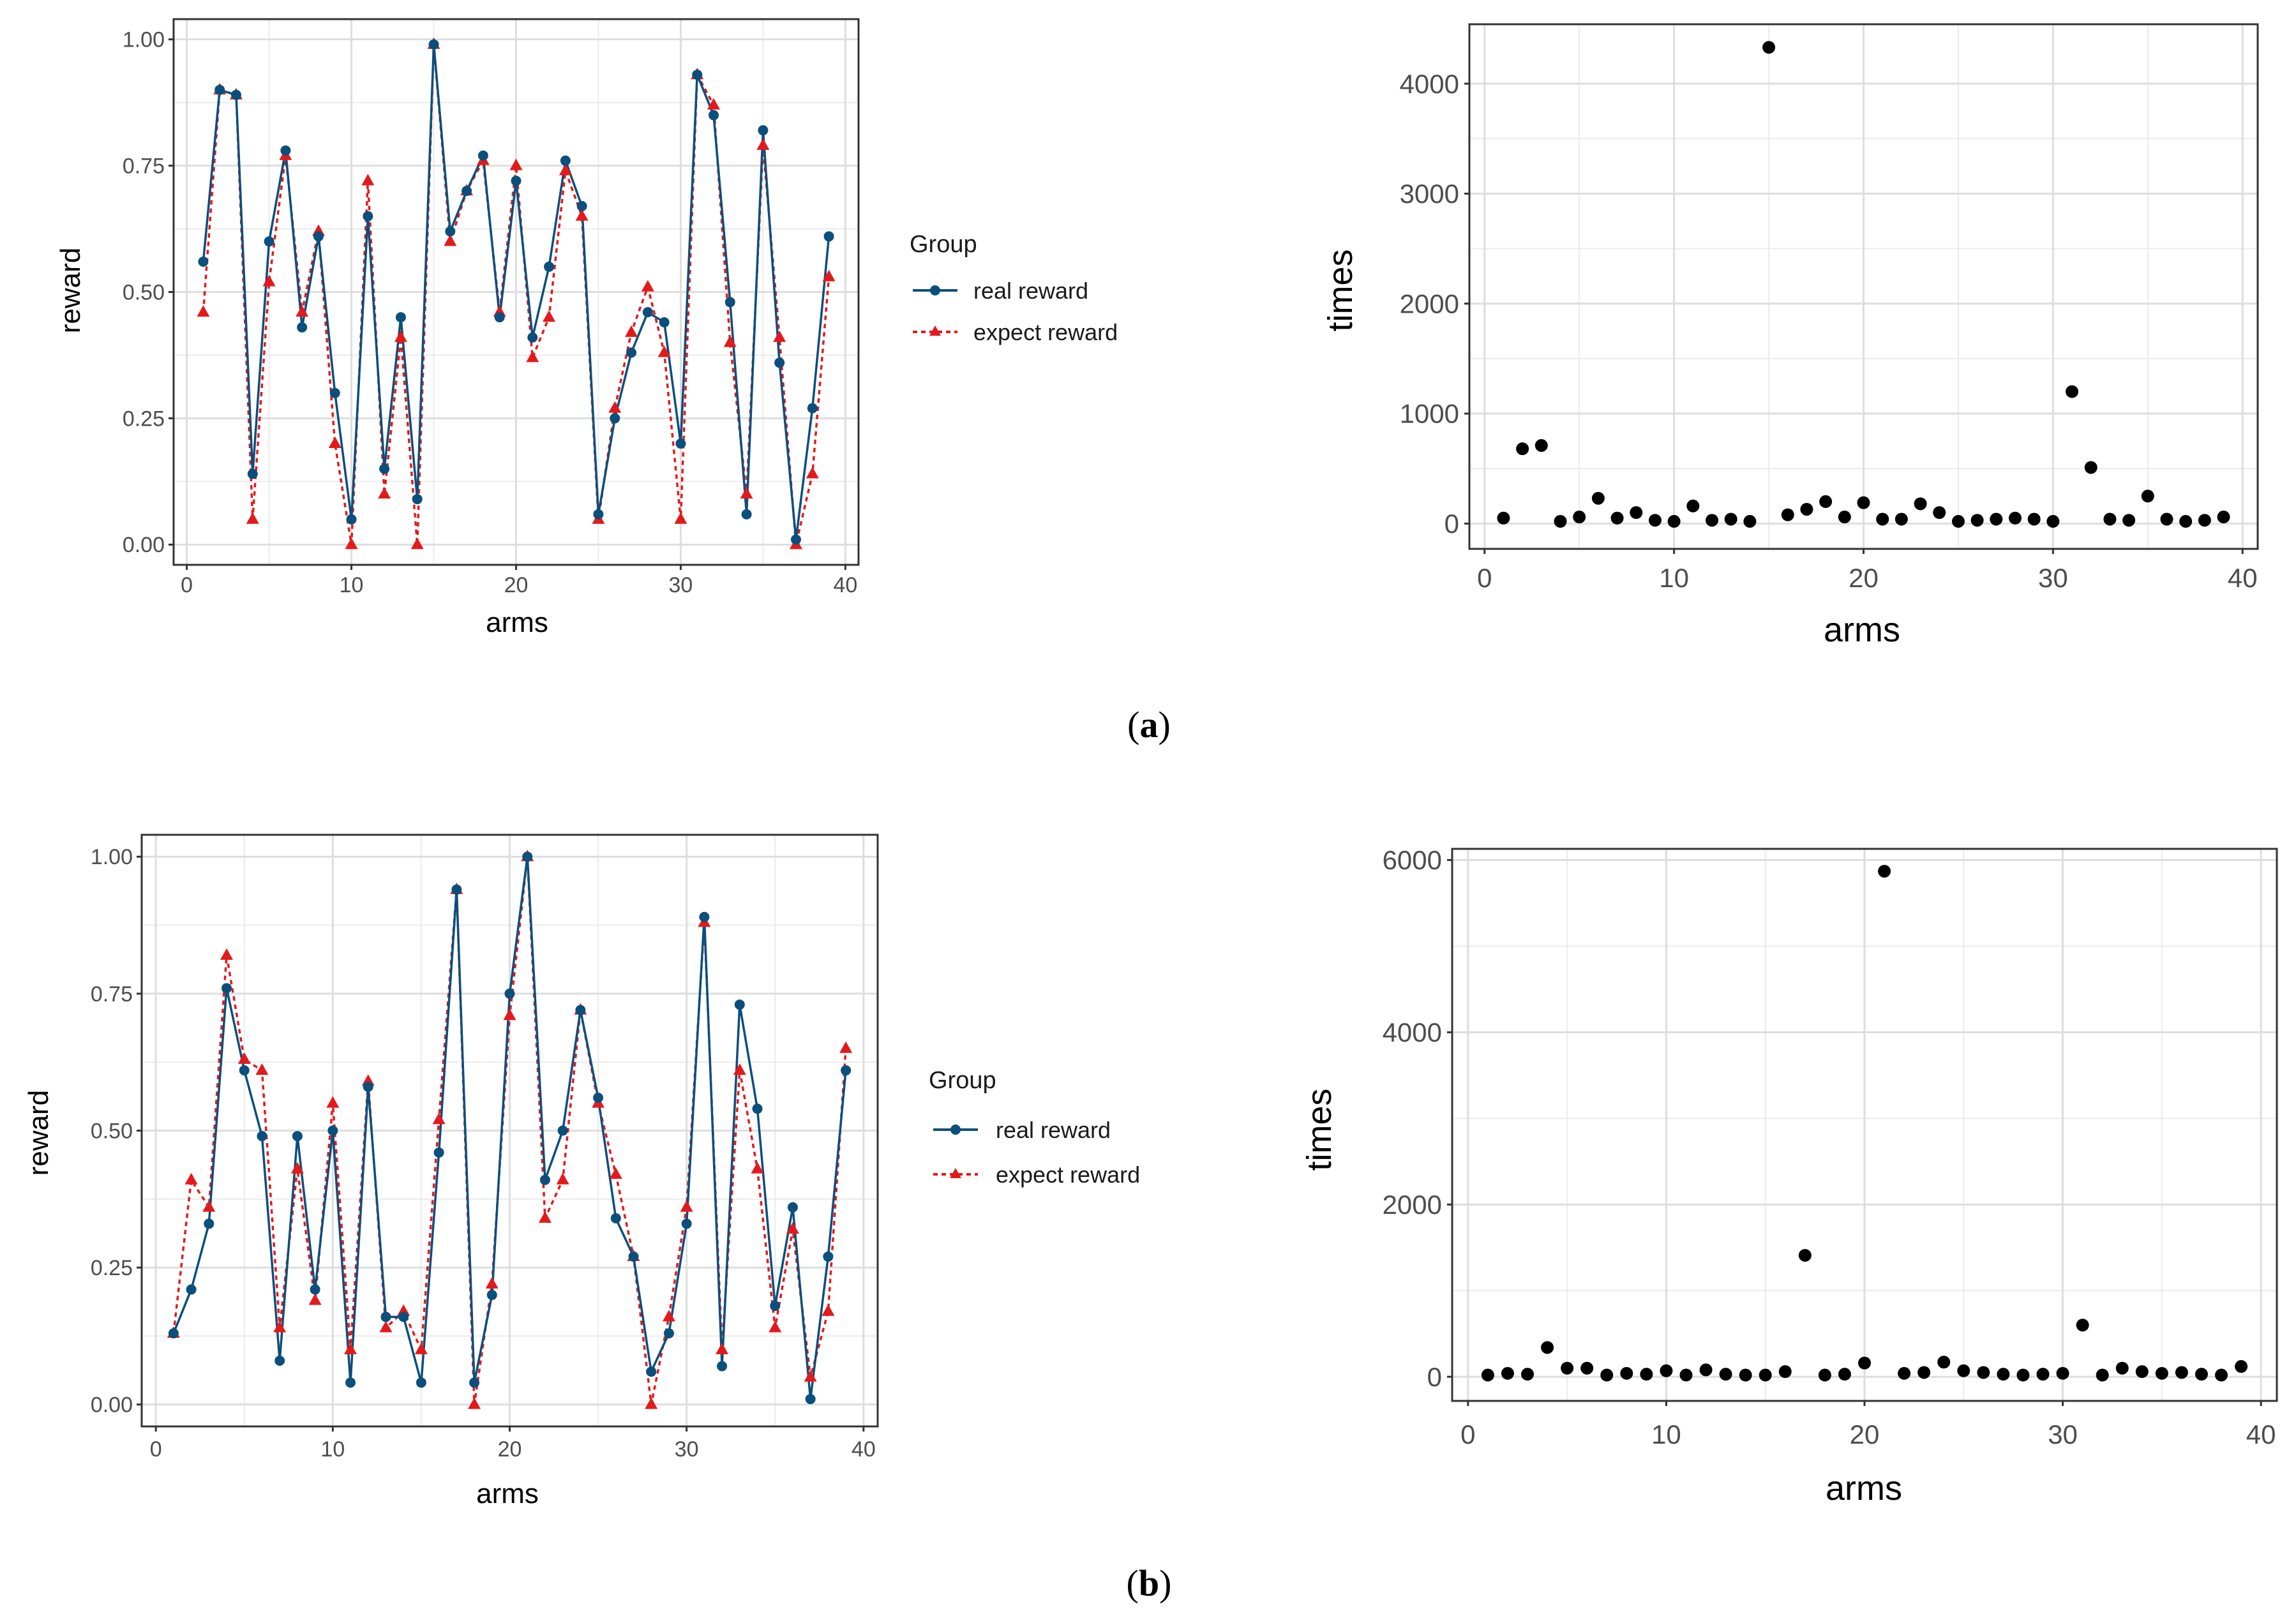  Describe the element at coordinates (935, 330) in the screenshot. I see `legend-expect-marker-a` at that location.